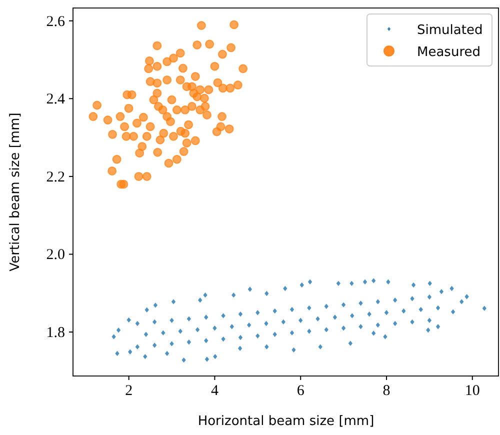  What do you see at coordinates (55, 333) in the screenshot?
I see `y-tick-label: 1.8` at bounding box center [55, 333].